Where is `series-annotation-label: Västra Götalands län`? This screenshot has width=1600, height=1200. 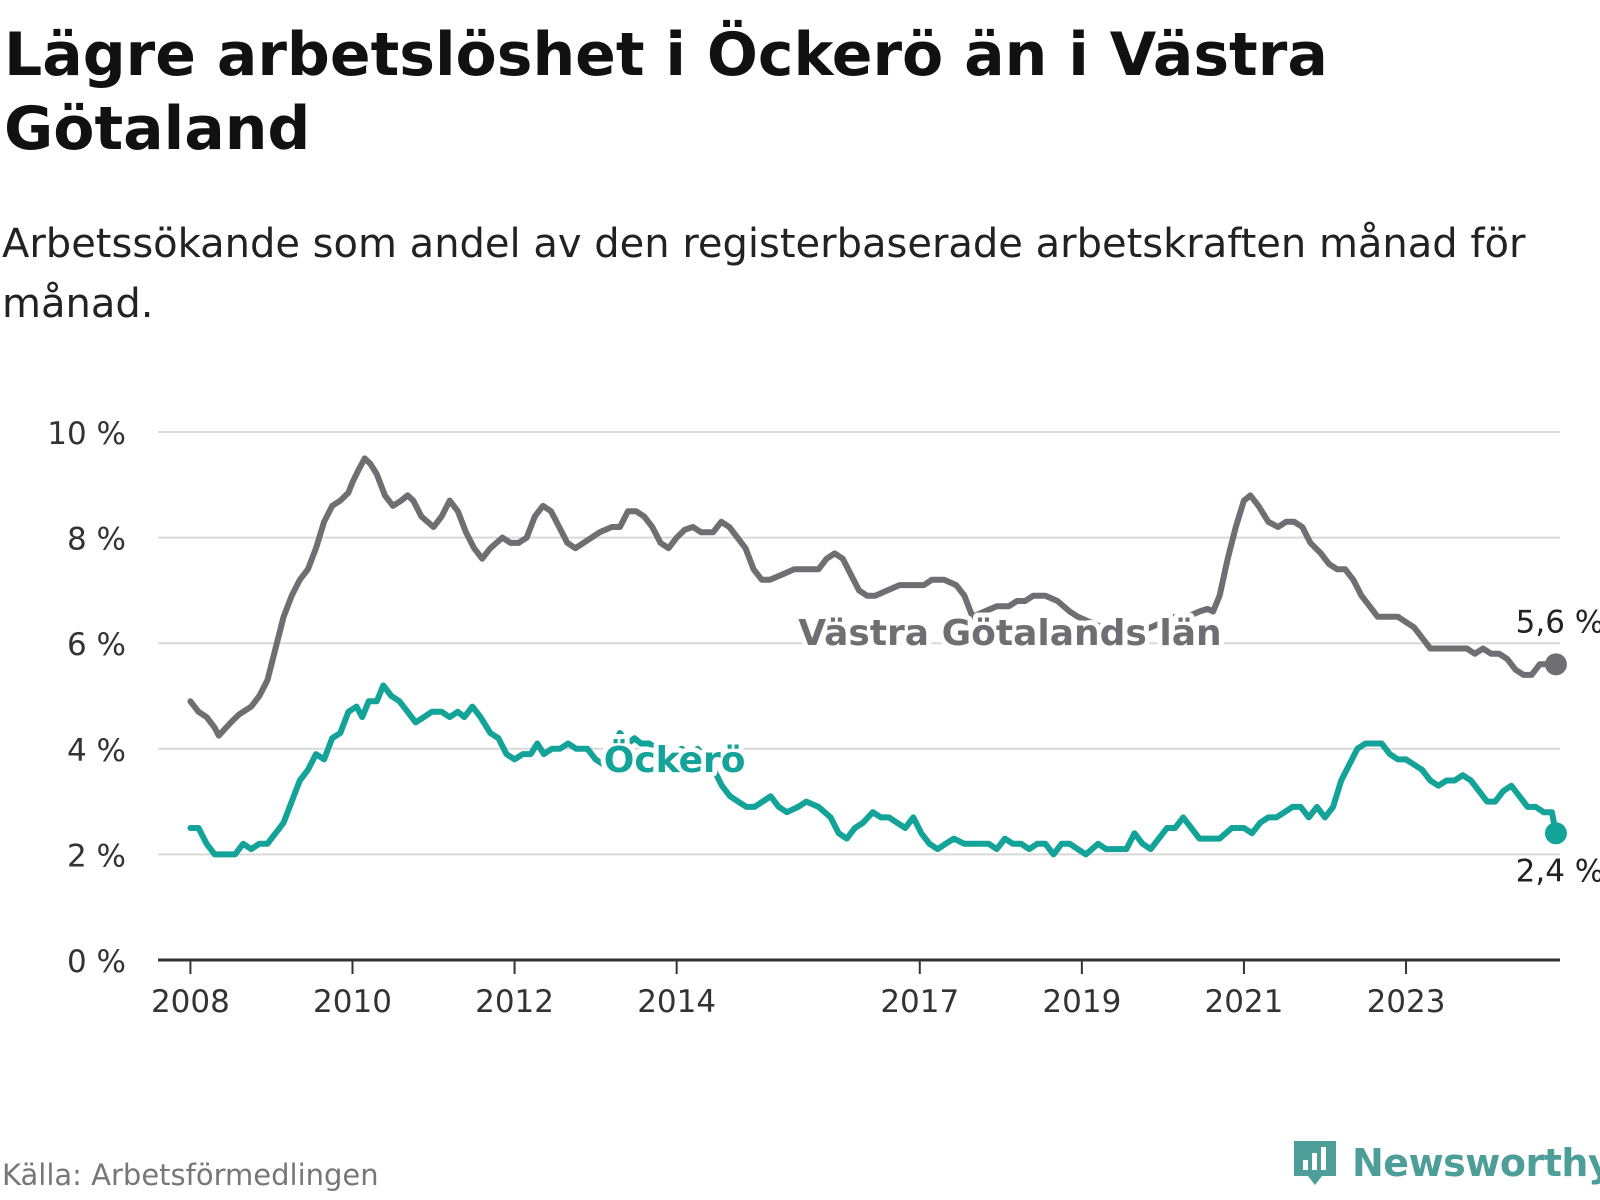
series-annotation-label: Västra Götalands län is located at coordinates (1009, 633).